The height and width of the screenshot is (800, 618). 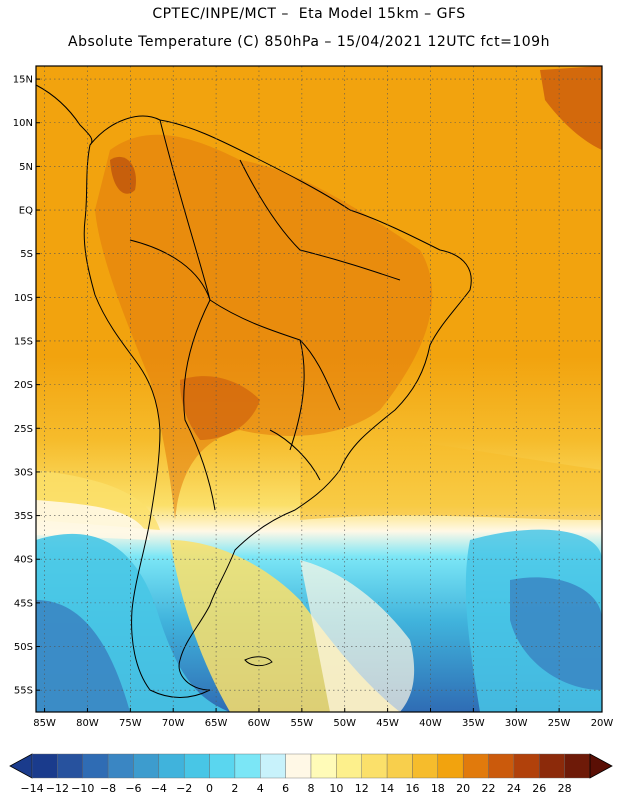 I want to click on lon-tick-label: 75W, so click(x=130, y=723).